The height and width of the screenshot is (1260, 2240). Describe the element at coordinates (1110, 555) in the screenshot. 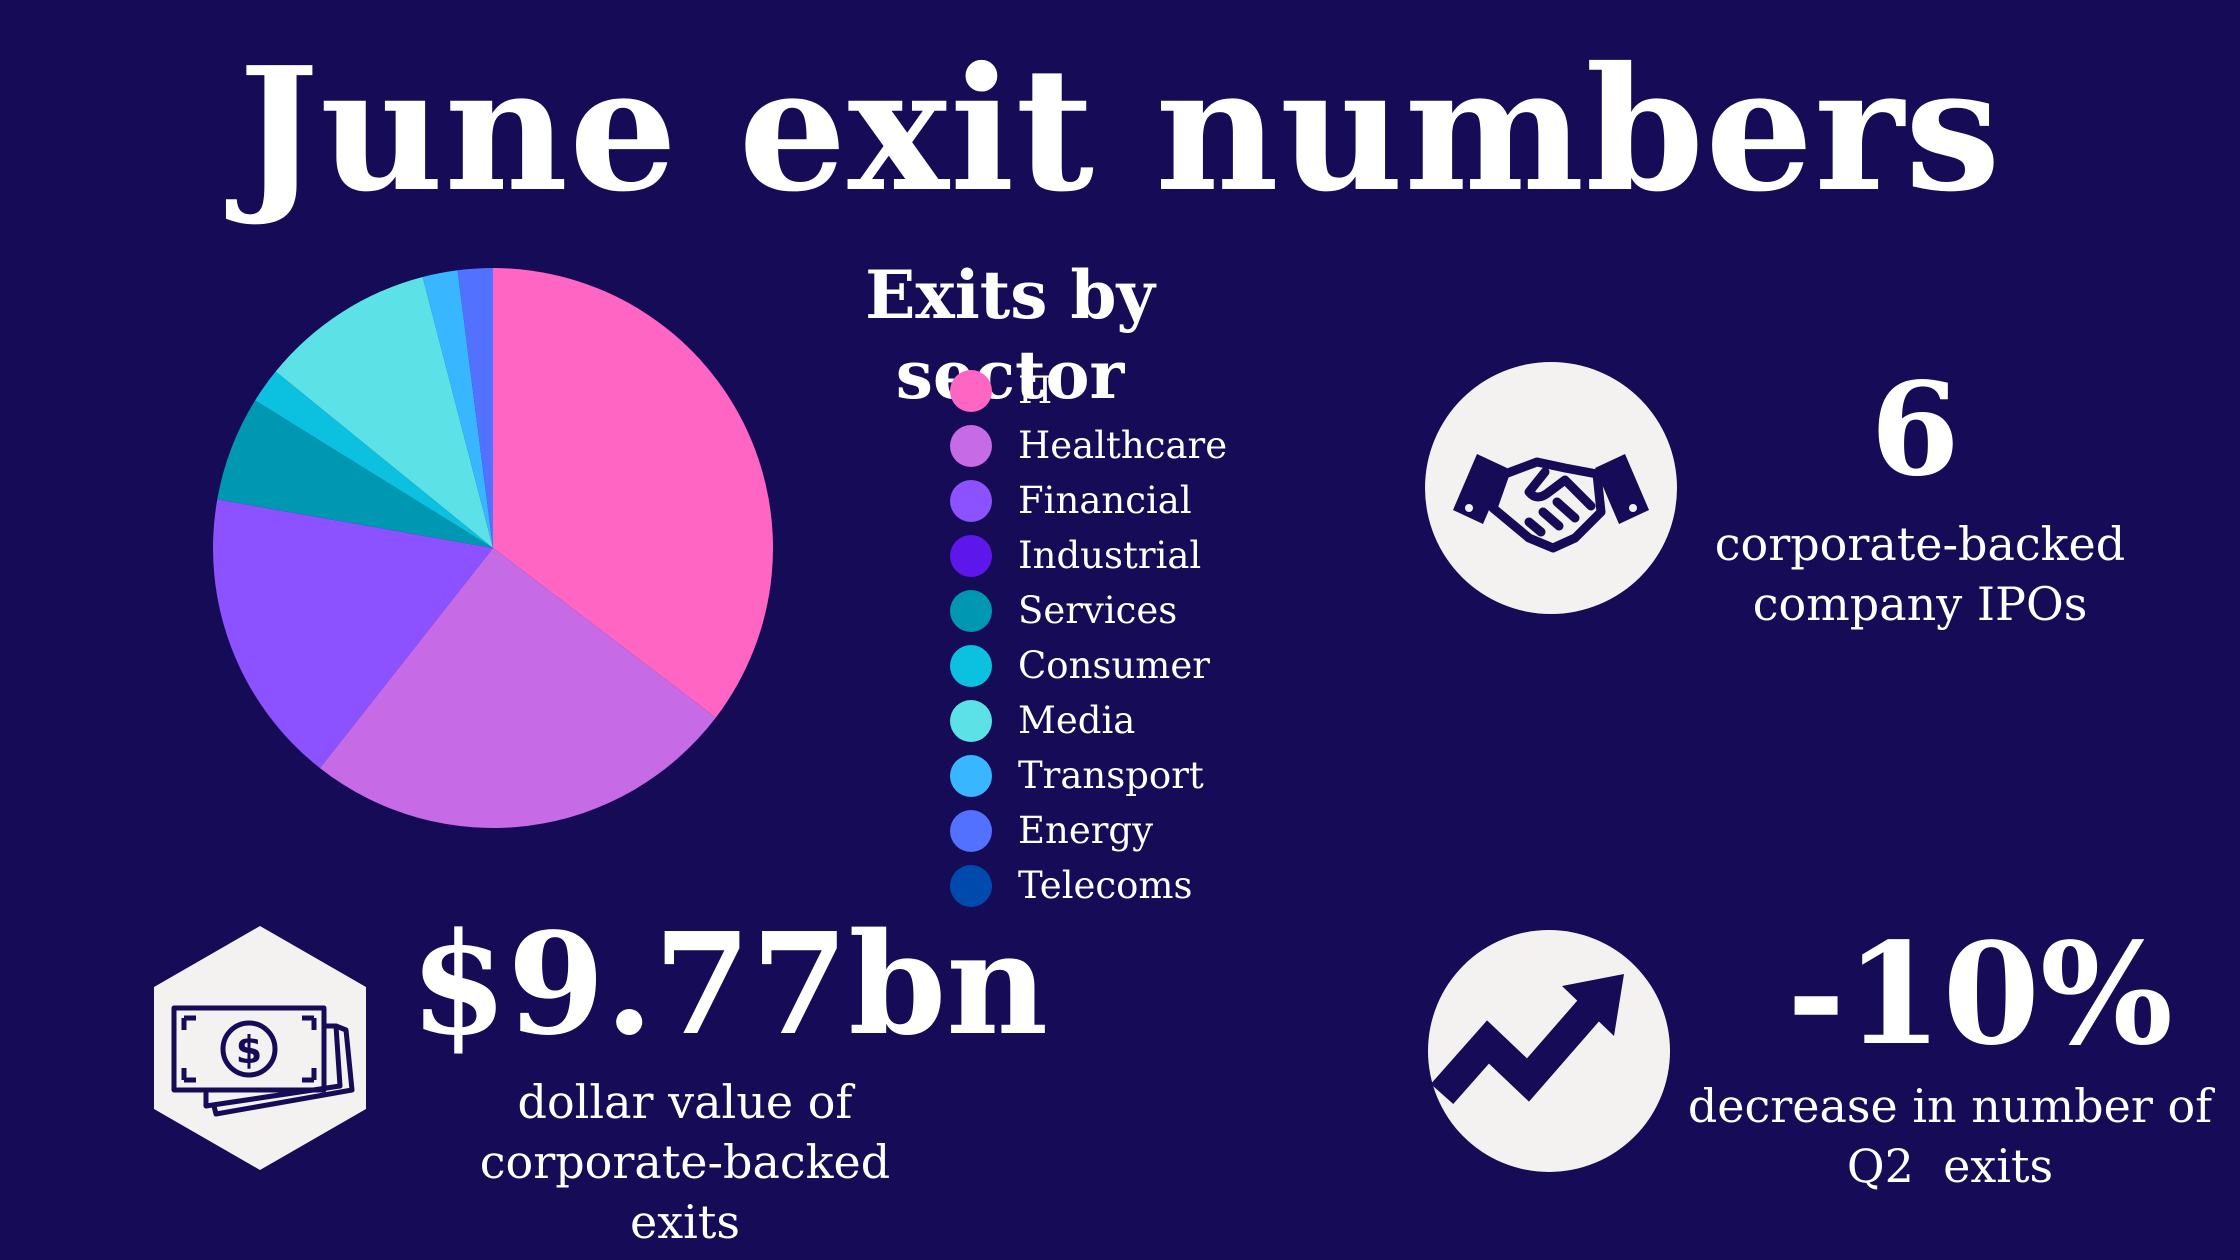

I see `legend-label: Industrial` at that location.